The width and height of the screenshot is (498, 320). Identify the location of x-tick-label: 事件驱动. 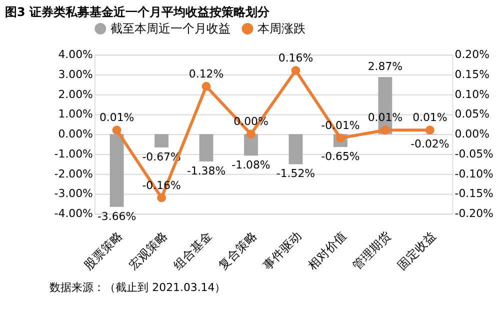
(282, 250).